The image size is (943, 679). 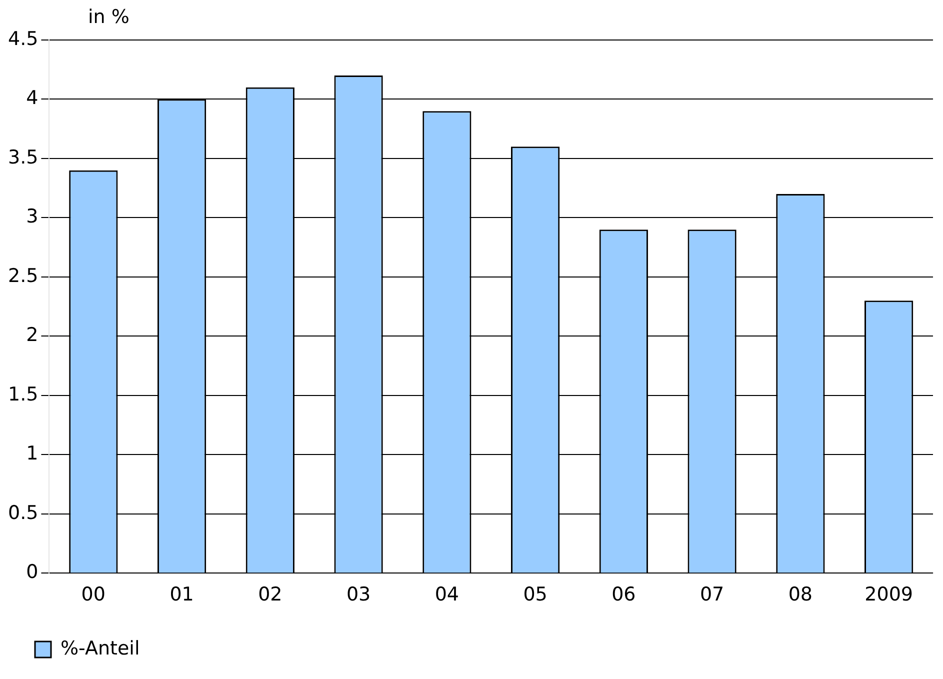 What do you see at coordinates (100, 648) in the screenshot?
I see `legend-label: %-Anteil` at bounding box center [100, 648].